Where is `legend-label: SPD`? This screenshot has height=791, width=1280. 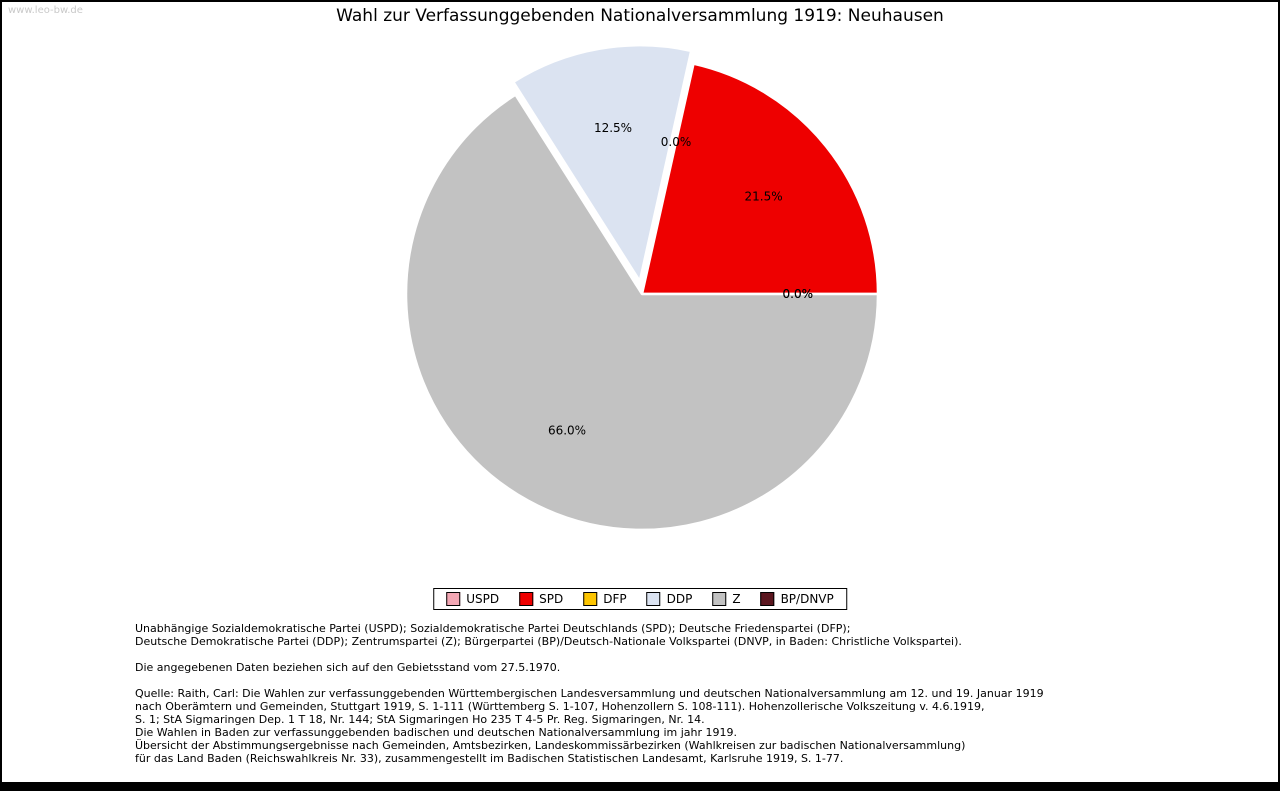
legend-label: SPD is located at coordinates (551, 599).